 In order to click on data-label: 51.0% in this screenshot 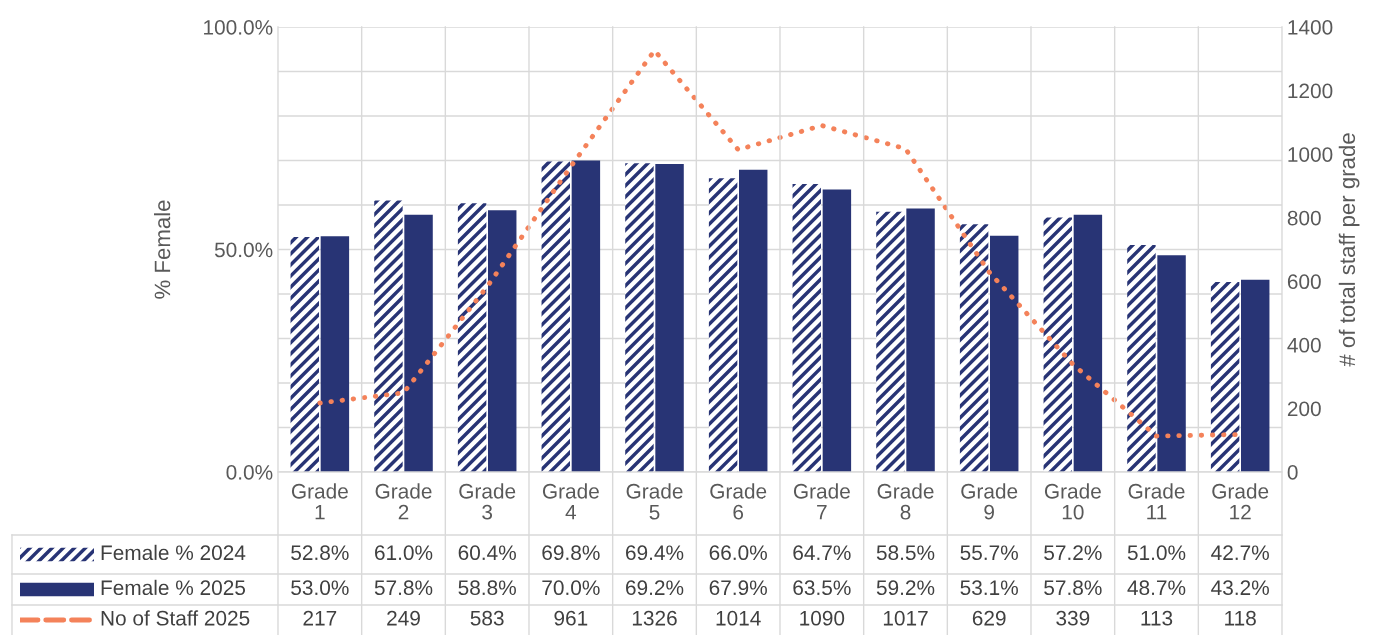, I will do `click(1156, 553)`.